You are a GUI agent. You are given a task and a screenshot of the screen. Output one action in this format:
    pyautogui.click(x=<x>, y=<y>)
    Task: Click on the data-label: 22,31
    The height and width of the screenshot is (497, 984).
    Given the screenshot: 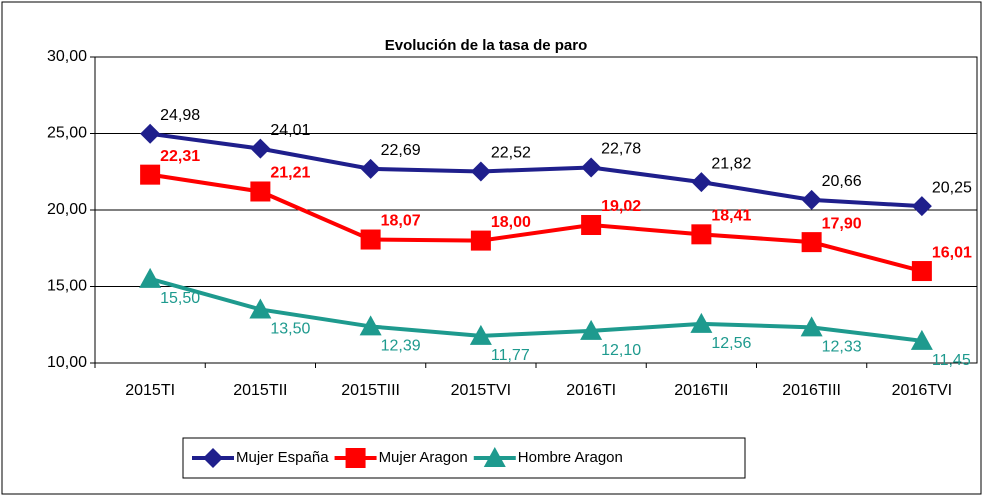 What is the action you would take?
    pyautogui.click(x=180, y=156)
    